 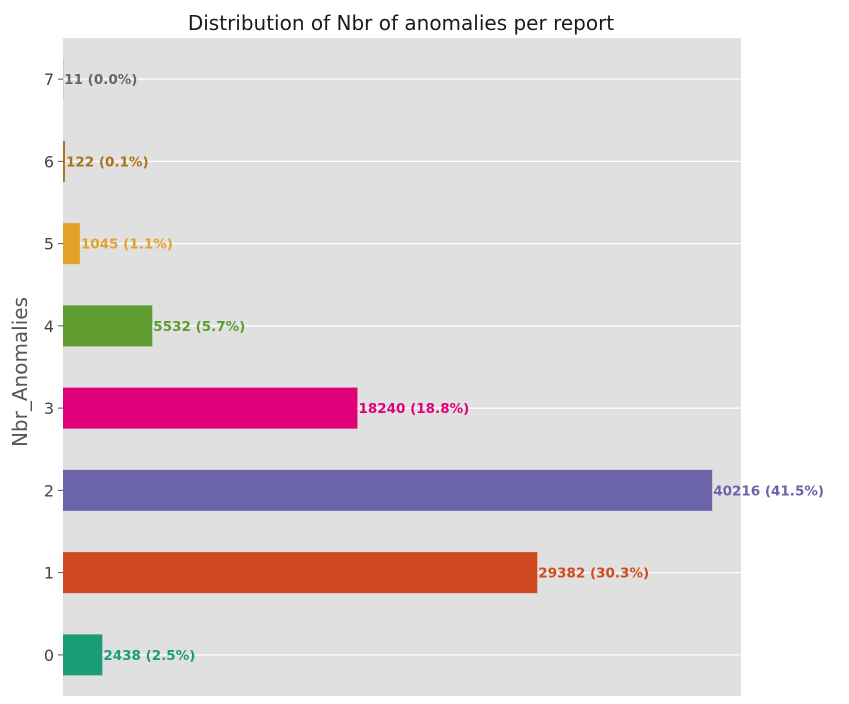 What do you see at coordinates (413, 409) in the screenshot?
I see `data-label-3: 18240 (18.8%)` at bounding box center [413, 409].